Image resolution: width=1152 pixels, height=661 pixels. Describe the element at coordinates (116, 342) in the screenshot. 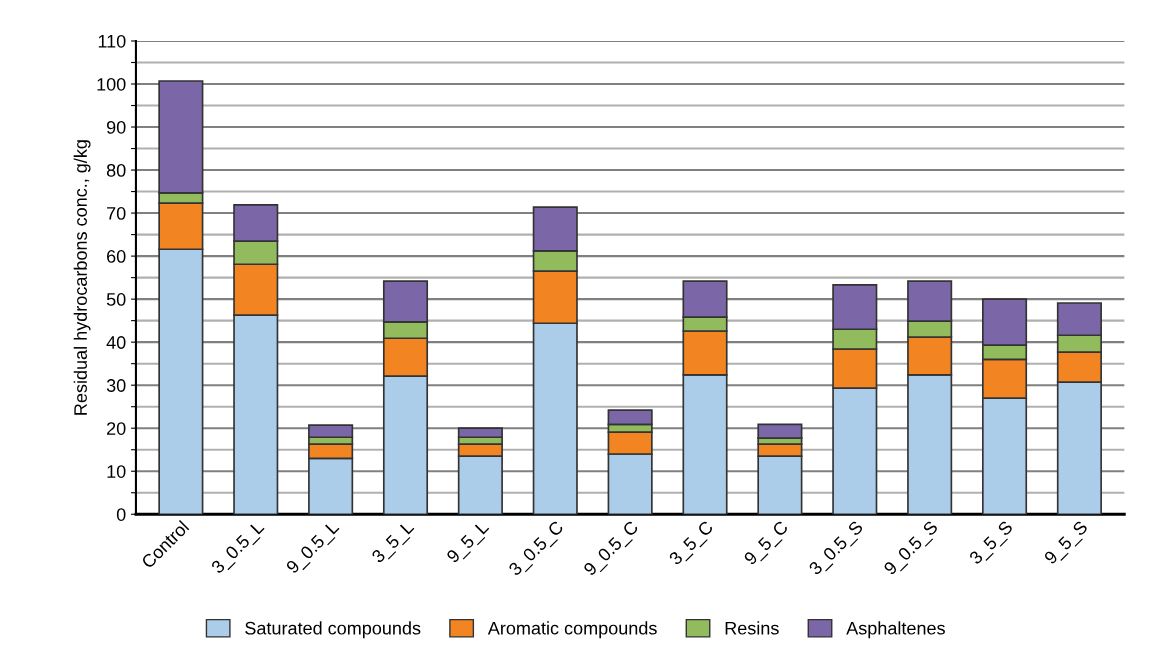

I see `y-tick-label: 40` at that location.